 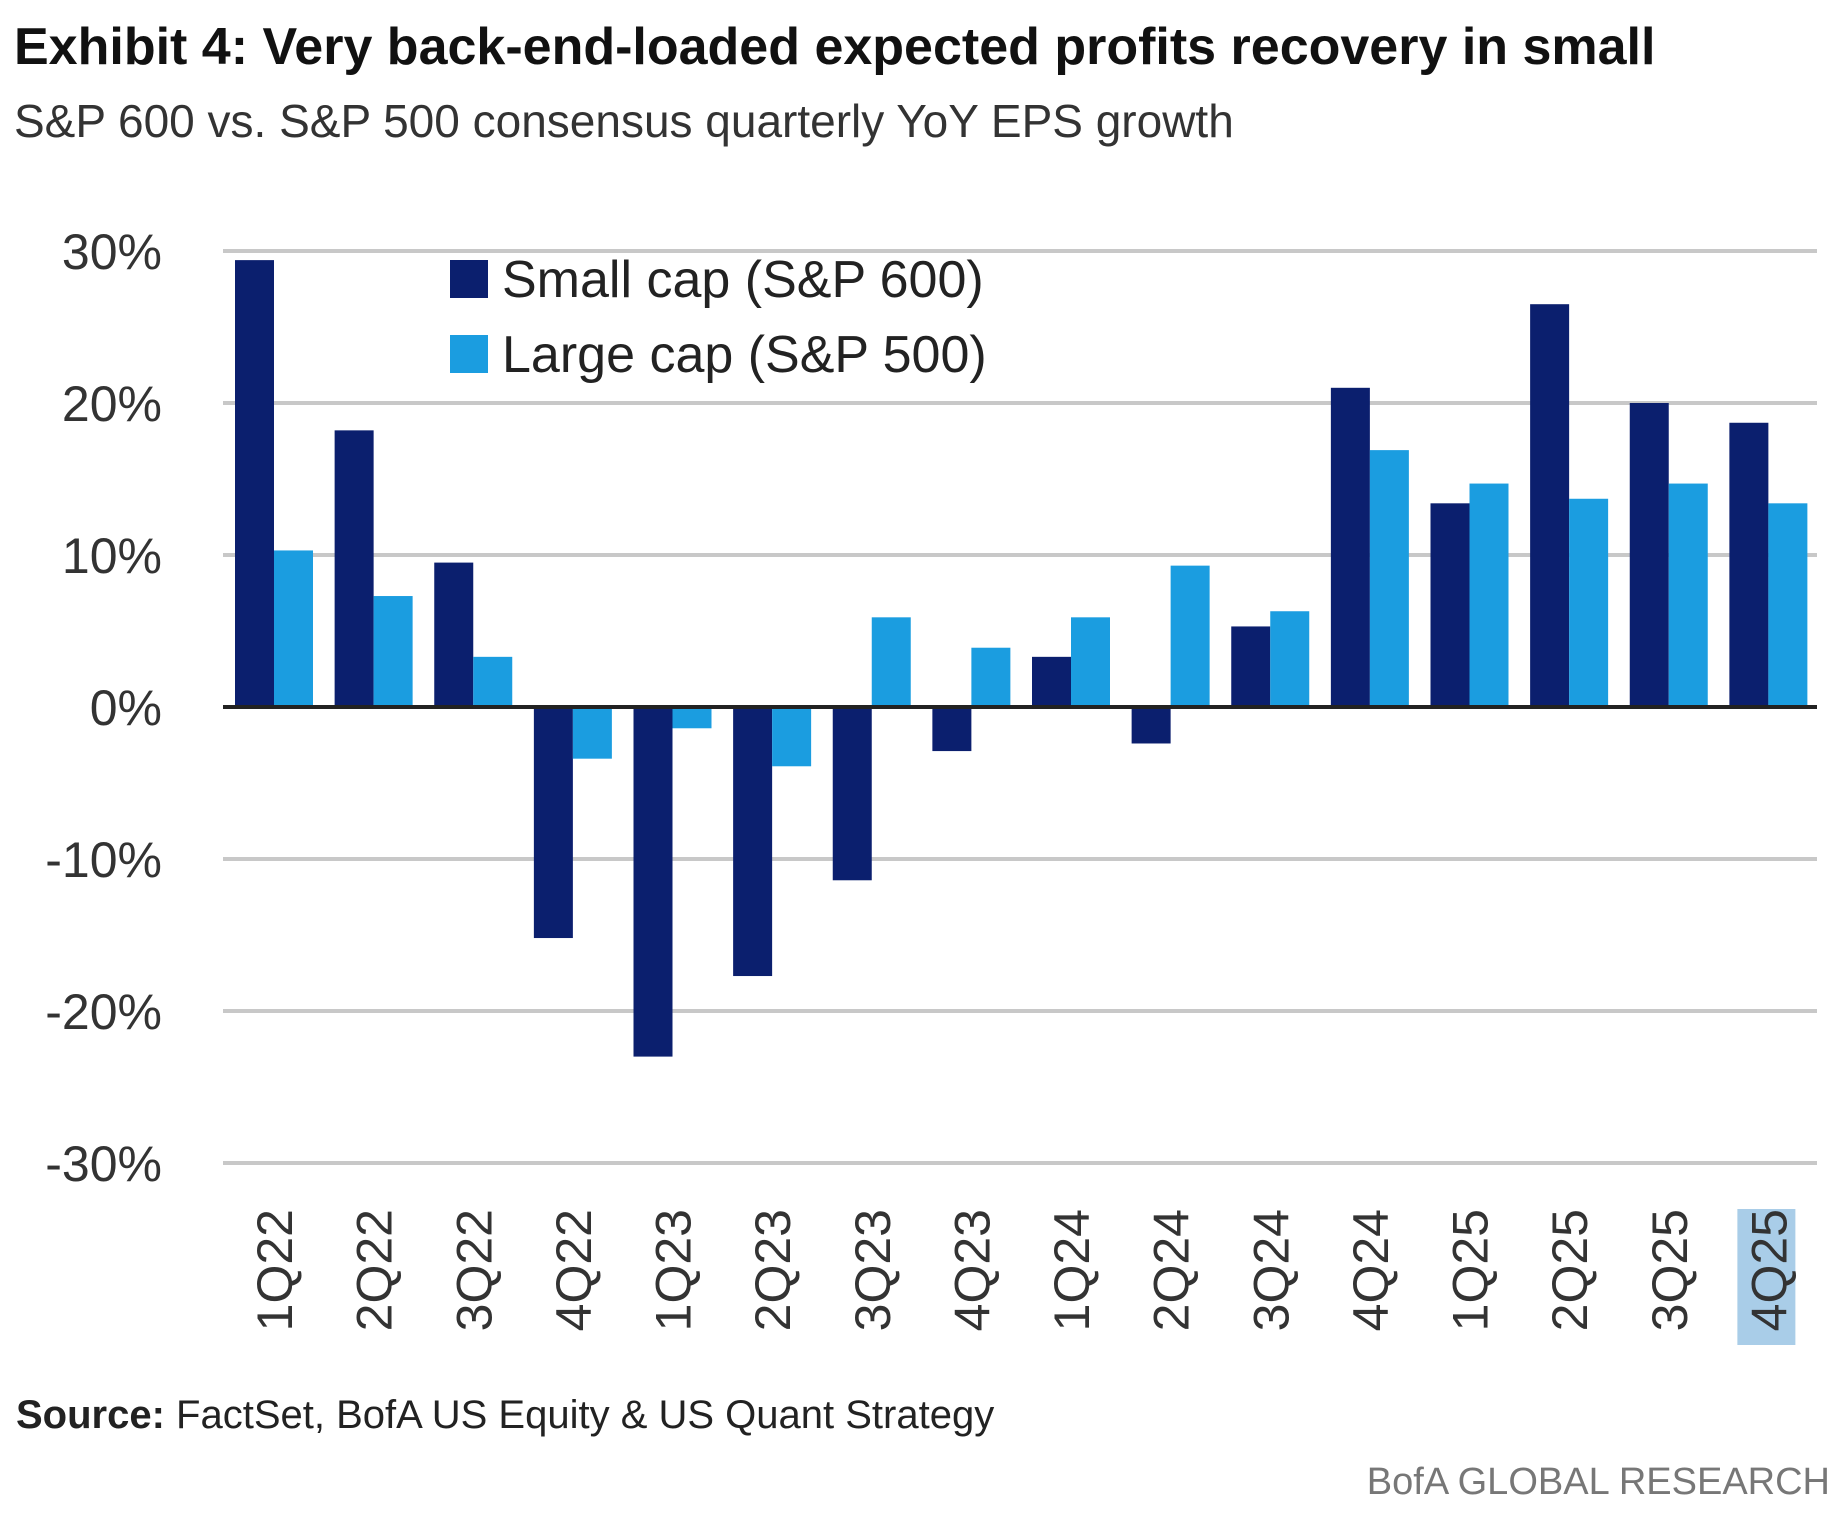 What do you see at coordinates (773, 1270) in the screenshot?
I see `x-tick-label: 2Q23` at bounding box center [773, 1270].